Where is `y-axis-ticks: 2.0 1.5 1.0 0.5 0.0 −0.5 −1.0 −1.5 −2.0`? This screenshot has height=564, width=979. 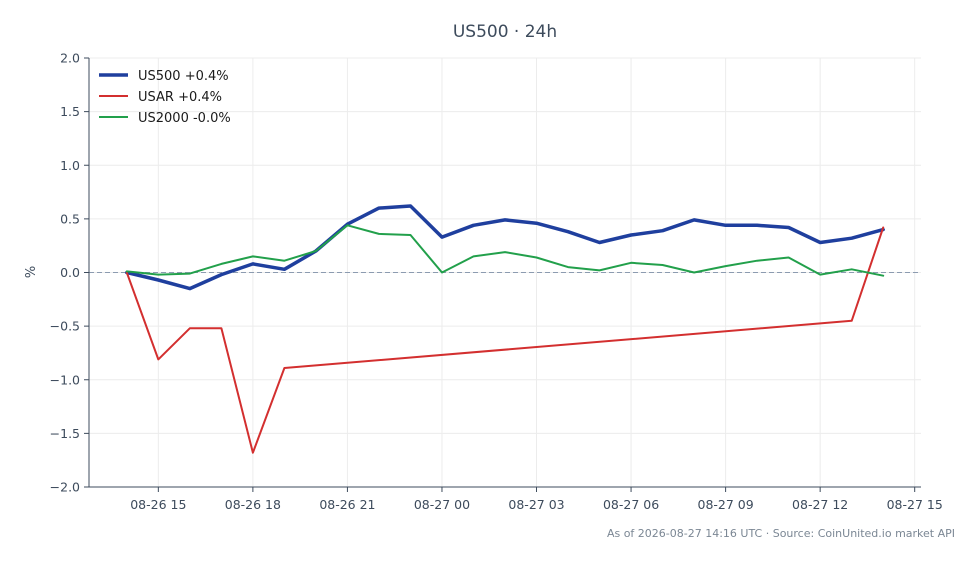
y-axis-ticks: 2.0 1.5 1.0 0.5 0.0 −0.5 −1.0 −1.5 −2.0 is located at coordinates (69, 273).